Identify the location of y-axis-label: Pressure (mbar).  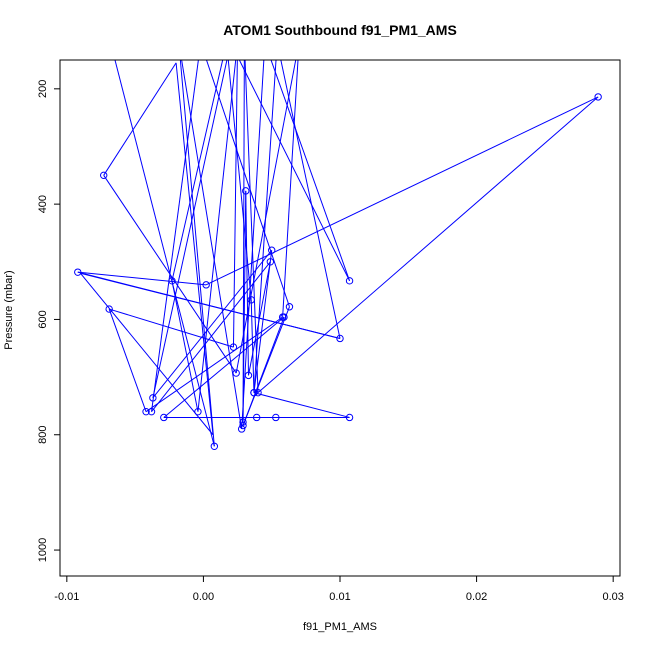
(9, 309).